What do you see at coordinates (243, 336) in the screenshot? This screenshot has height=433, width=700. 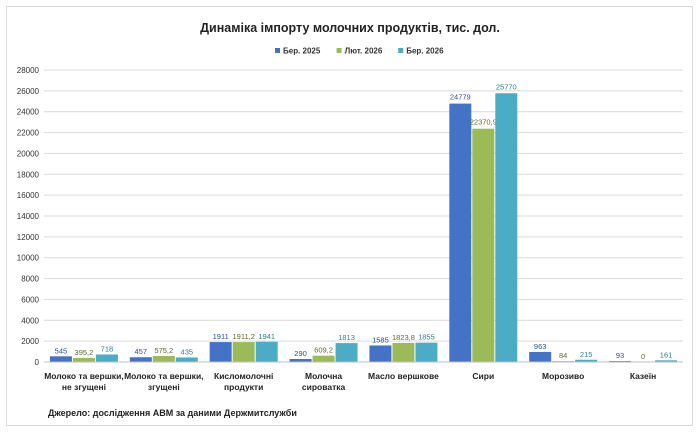 I see `data-label-2-1: 1911,2` at bounding box center [243, 336].